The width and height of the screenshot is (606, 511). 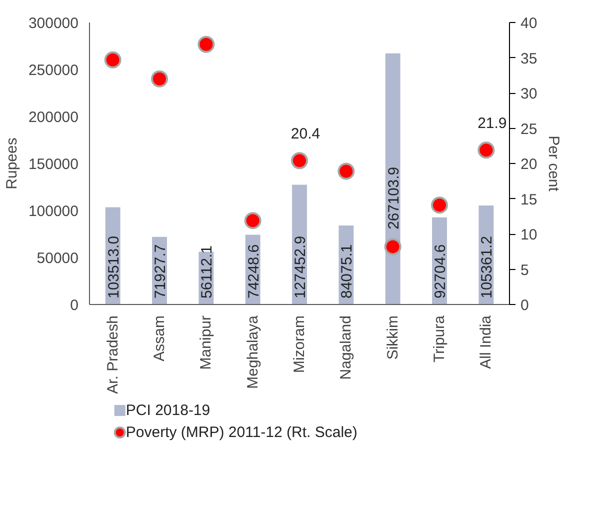 What do you see at coordinates (529, 235) in the screenshot?
I see `y2-tick-label: 10` at bounding box center [529, 235].